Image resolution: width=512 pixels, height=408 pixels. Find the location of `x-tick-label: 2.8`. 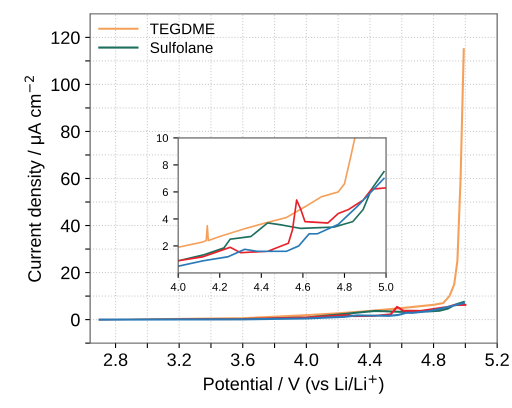

x-tick-label: 2.8 is located at coordinates (116, 359).